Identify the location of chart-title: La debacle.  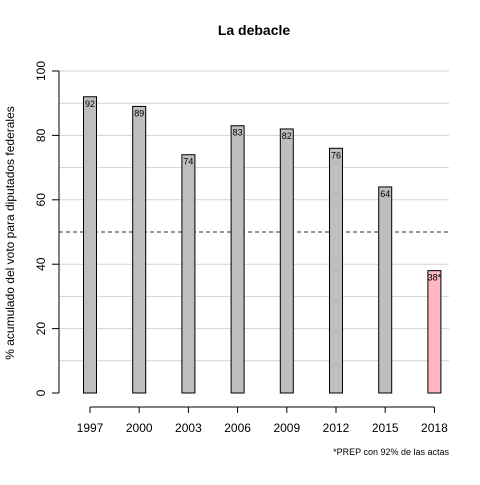
(254, 30).